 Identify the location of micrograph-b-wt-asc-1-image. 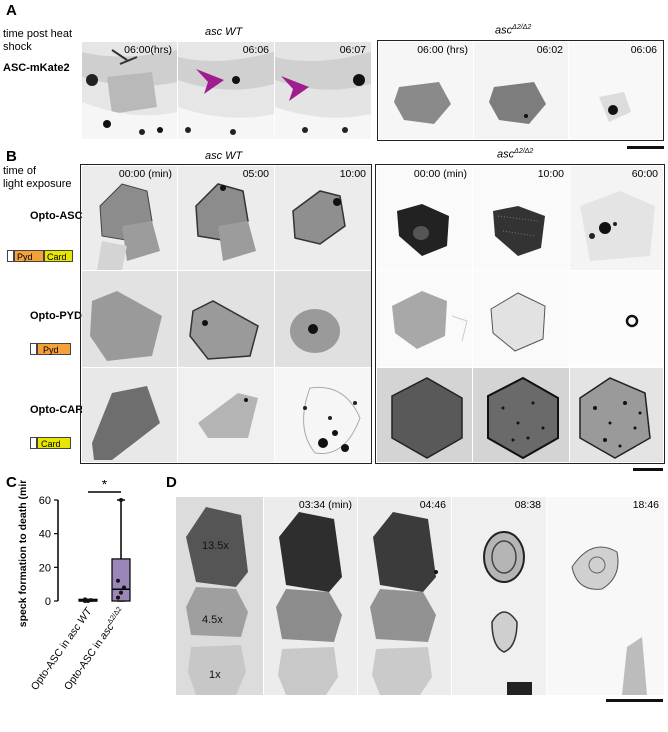
(129, 218).